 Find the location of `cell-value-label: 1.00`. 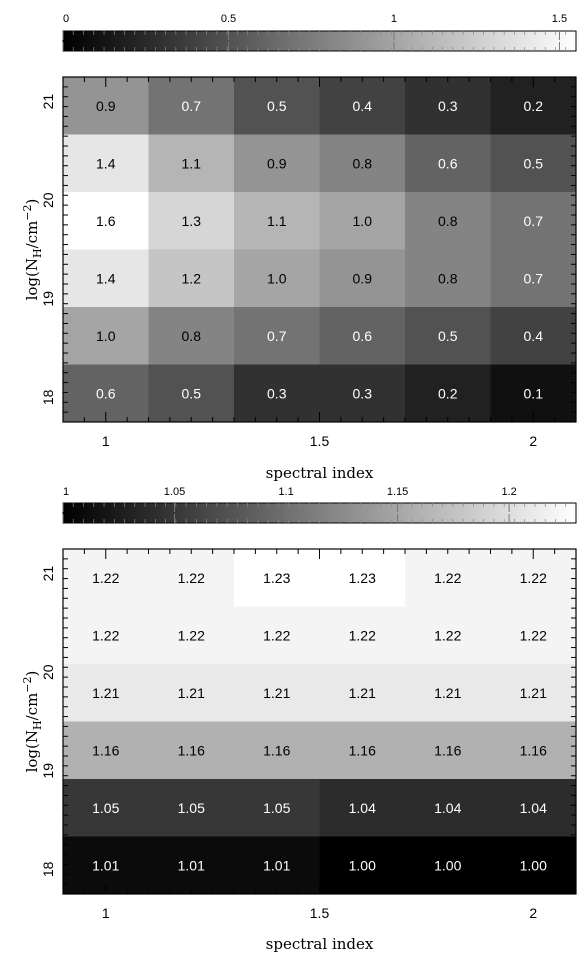

cell-value-label: 1.00 is located at coordinates (447, 865).